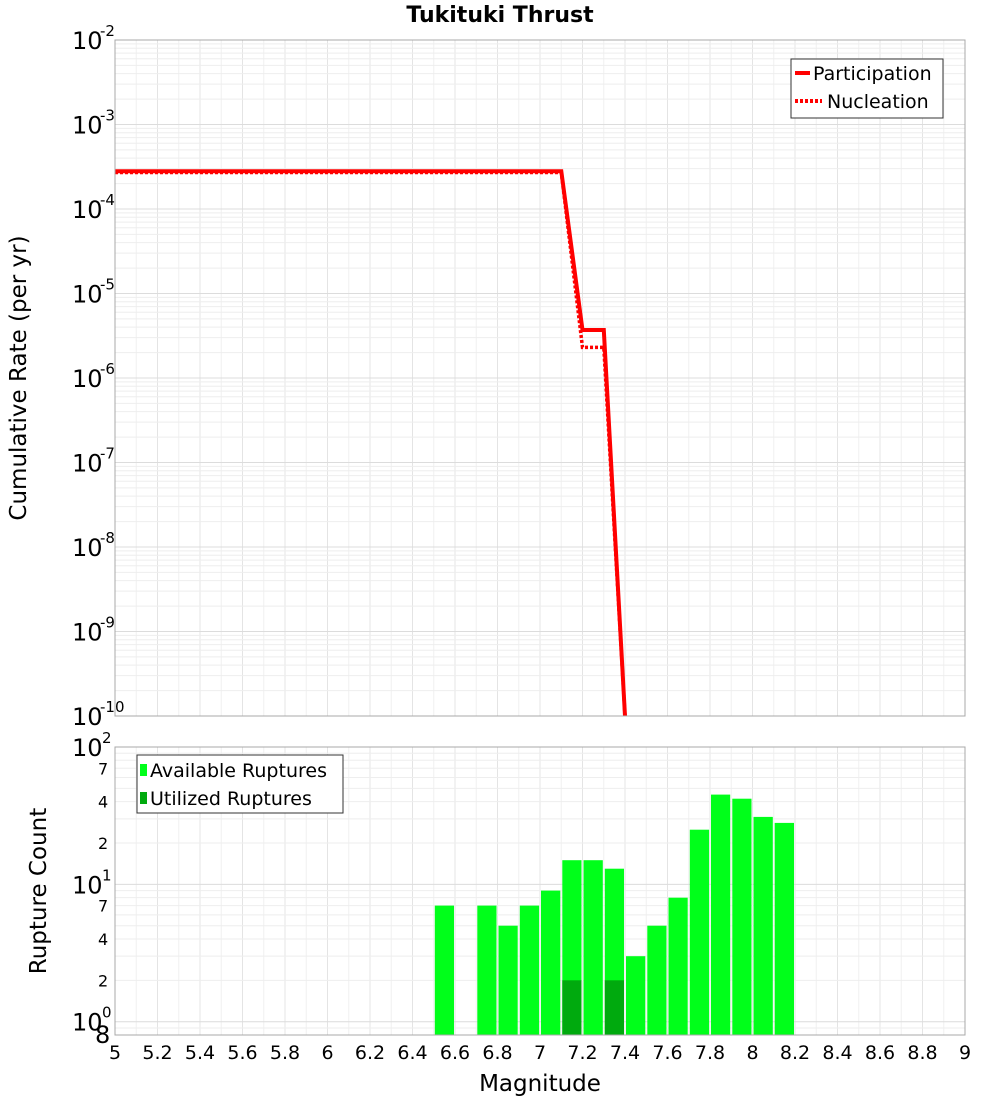 This screenshot has width=1000, height=1100. I want to click on bottom-bars-group, so click(614, 914).